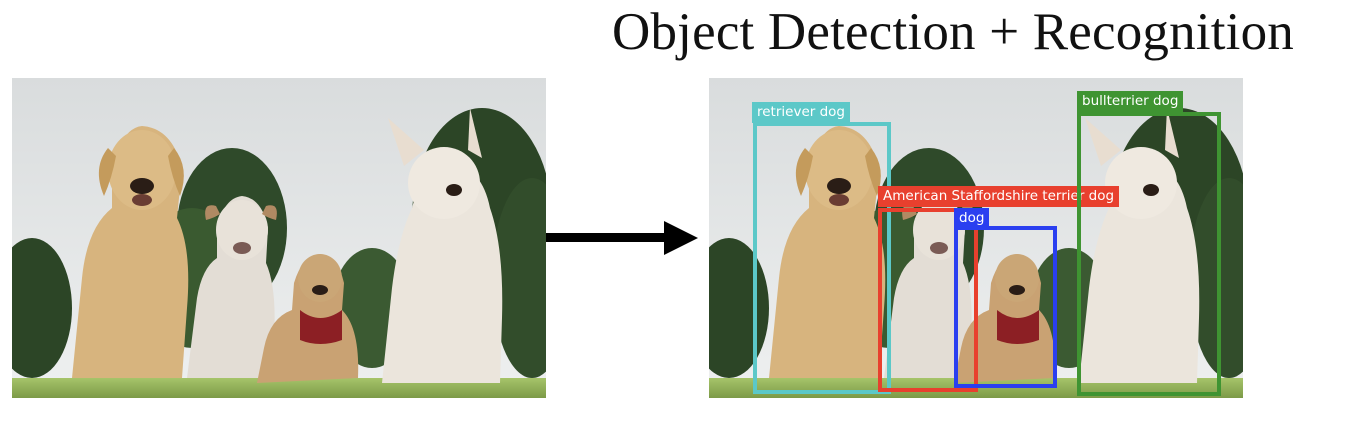 This screenshot has height=426, width=1356. Describe the element at coordinates (681, 238) in the screenshot. I see `arrow-head` at that location.